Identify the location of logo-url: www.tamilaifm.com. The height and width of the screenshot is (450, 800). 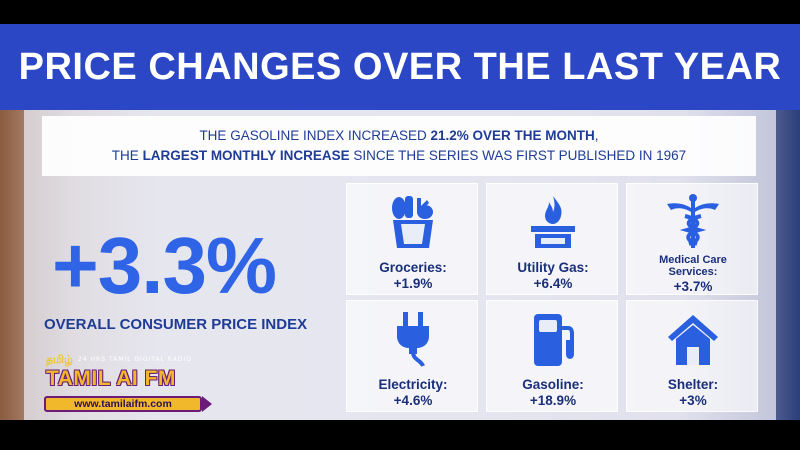
(123, 404).